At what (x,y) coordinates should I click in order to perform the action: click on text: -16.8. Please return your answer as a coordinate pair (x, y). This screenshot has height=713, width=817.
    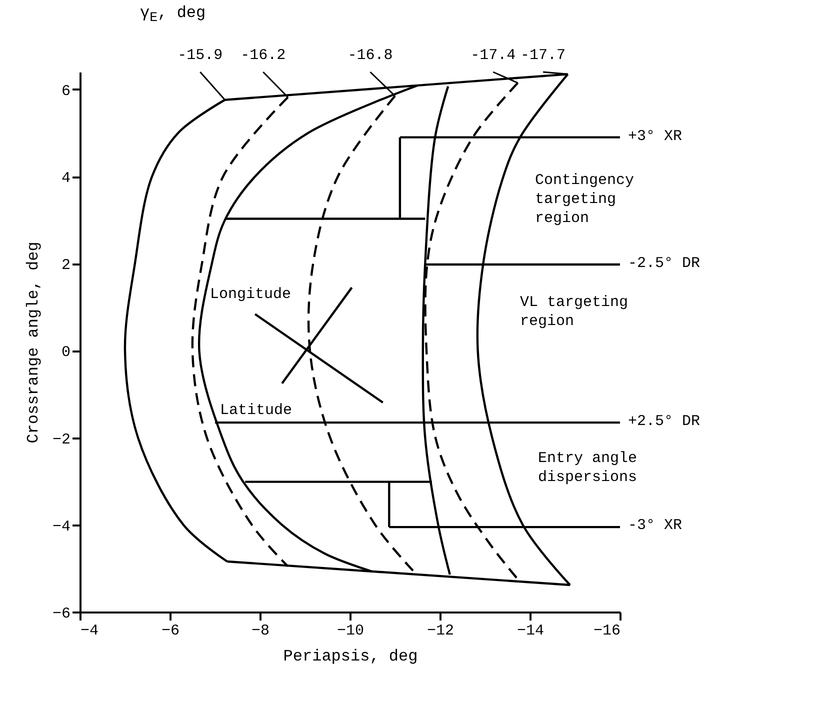
    Looking at the image, I should click on (370, 55).